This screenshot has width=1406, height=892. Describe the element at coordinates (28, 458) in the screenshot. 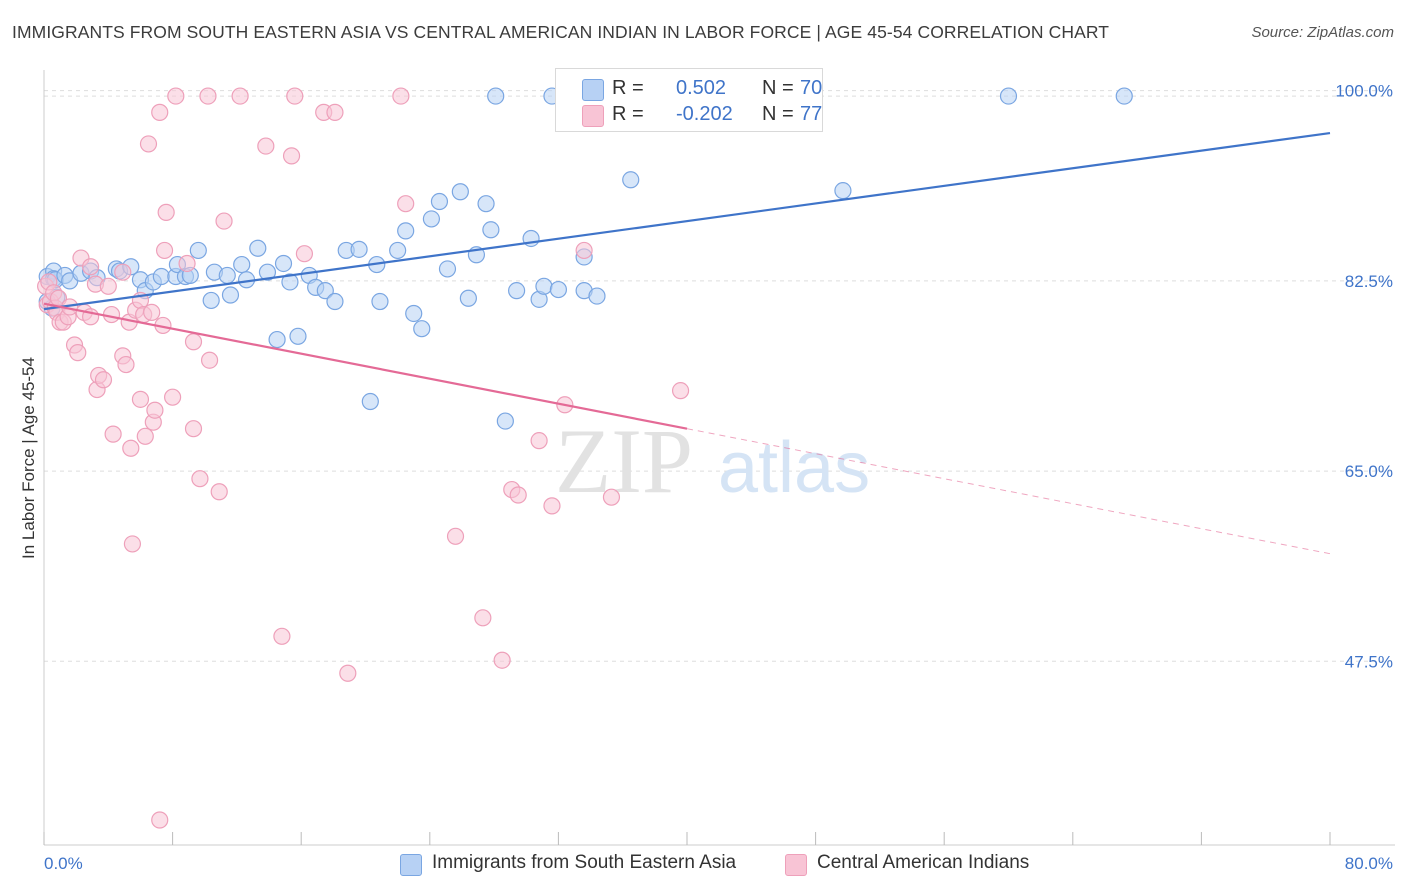

I see `y-axis-label: In Labor Force | Age 45-54` at that location.